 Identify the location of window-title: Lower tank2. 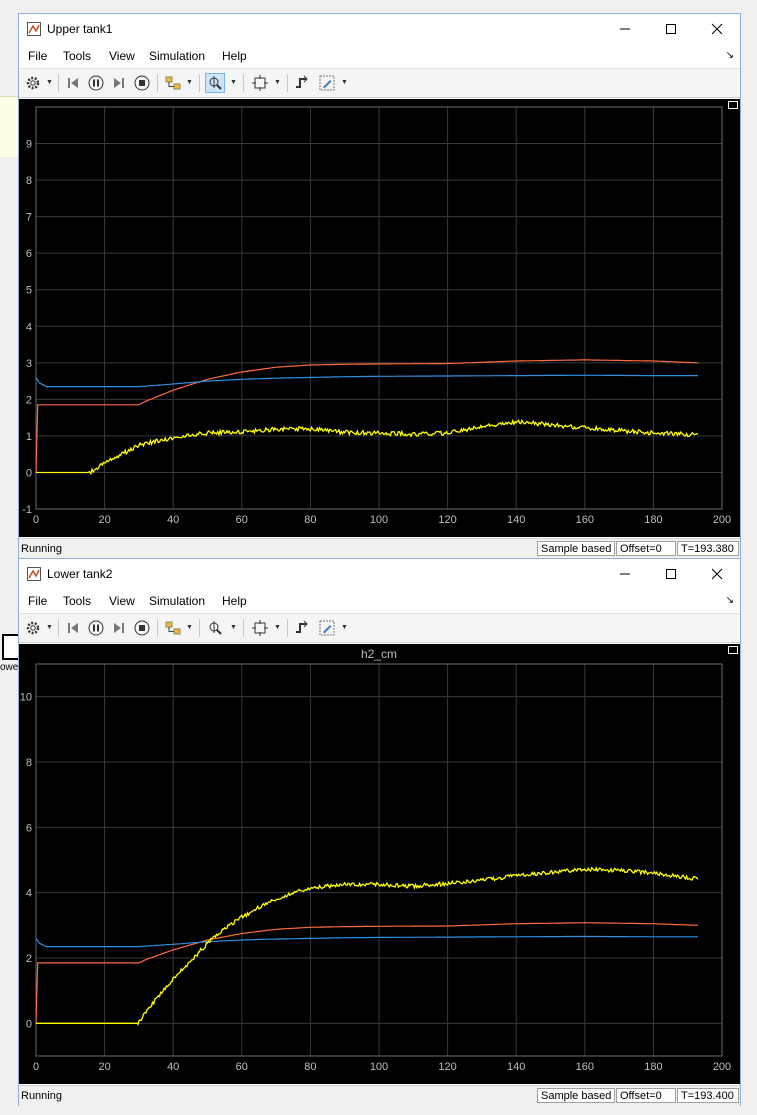
(80, 574).